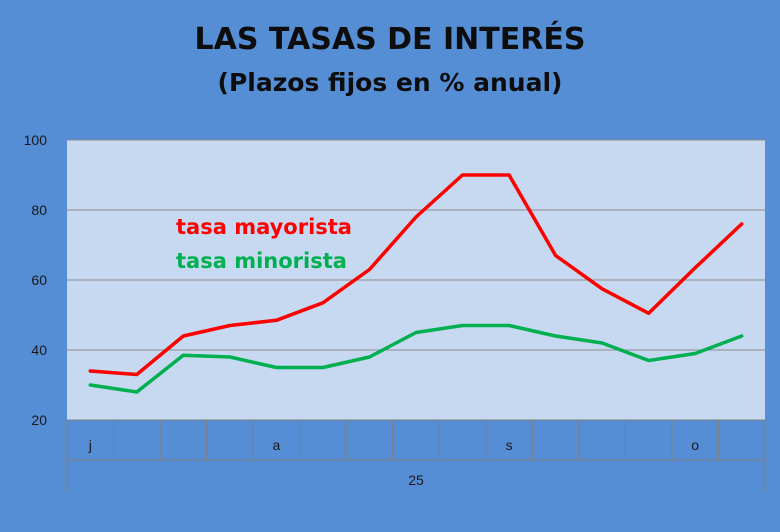  I want to click on y-tick-label: 20, so click(39, 420).